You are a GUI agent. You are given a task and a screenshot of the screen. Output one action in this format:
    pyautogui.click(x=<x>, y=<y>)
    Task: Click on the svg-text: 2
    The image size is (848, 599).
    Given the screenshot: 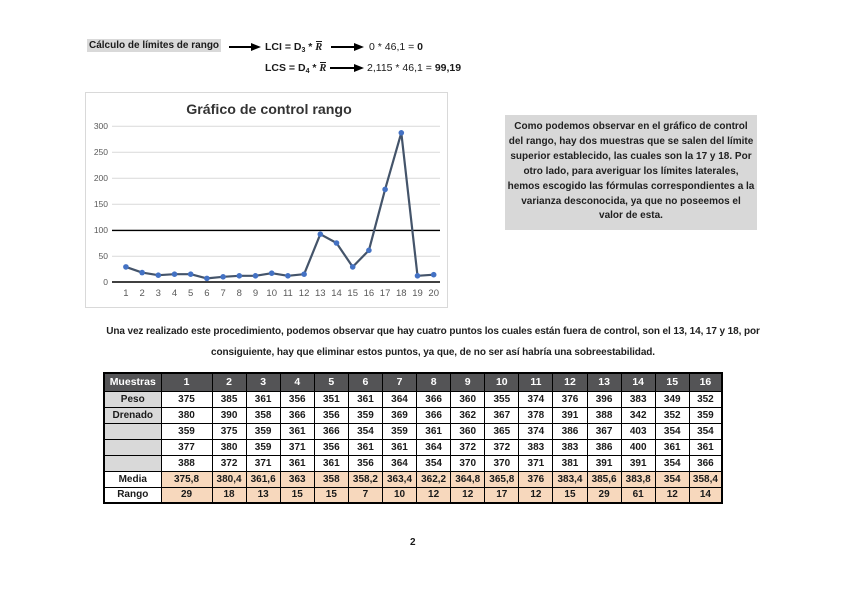 What is the action you would take?
    pyautogui.click(x=141, y=293)
    